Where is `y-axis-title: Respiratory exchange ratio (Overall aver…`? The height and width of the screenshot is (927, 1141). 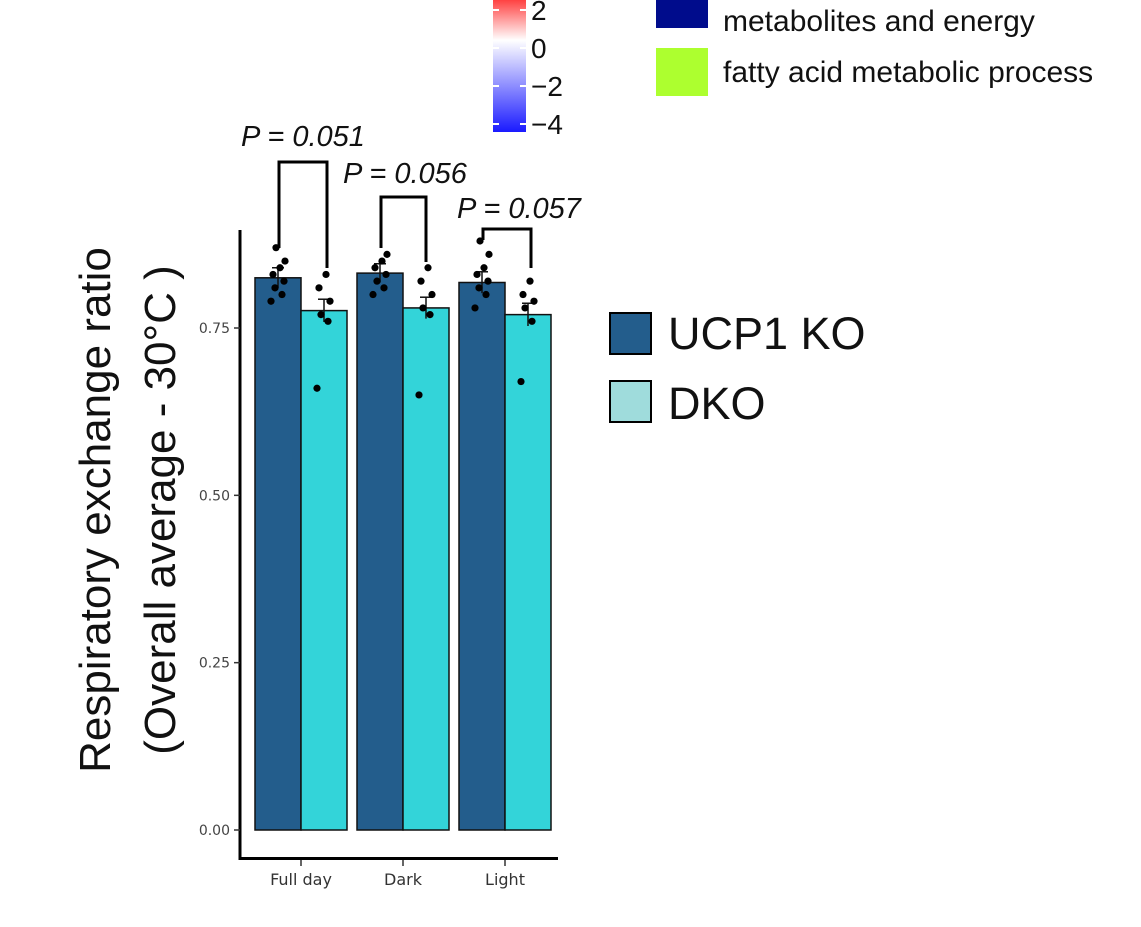
y-axis-title: Respiratory exchange ratio (Overall aver… is located at coordinates (128, 510).